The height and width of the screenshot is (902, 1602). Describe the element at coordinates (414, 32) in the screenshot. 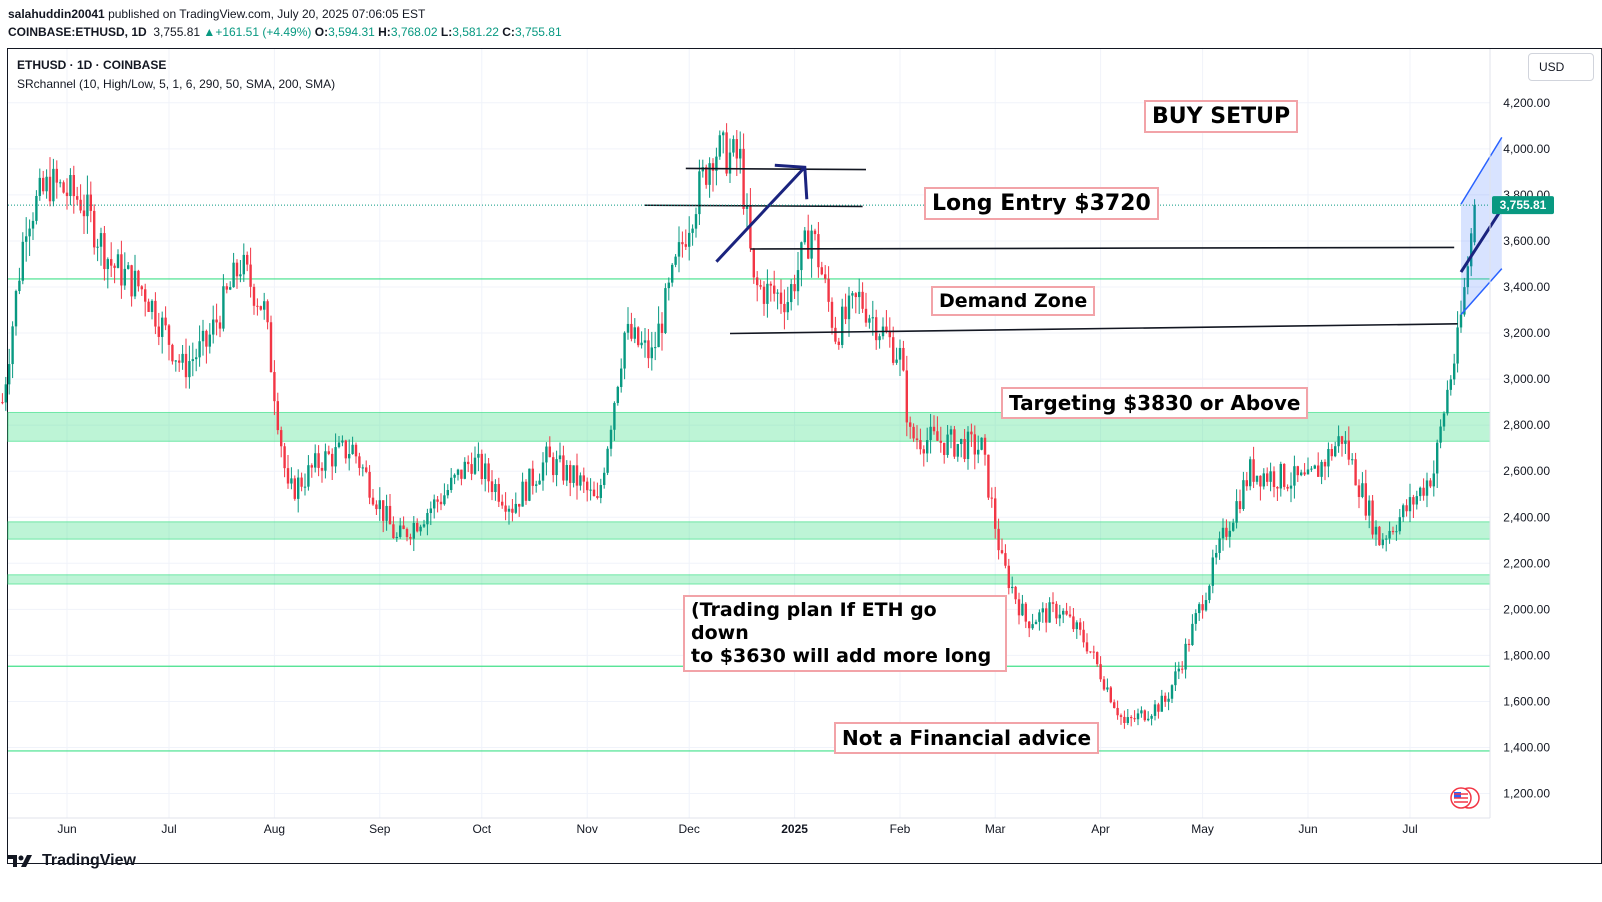

I see `high-value: 3,768.02` at that location.